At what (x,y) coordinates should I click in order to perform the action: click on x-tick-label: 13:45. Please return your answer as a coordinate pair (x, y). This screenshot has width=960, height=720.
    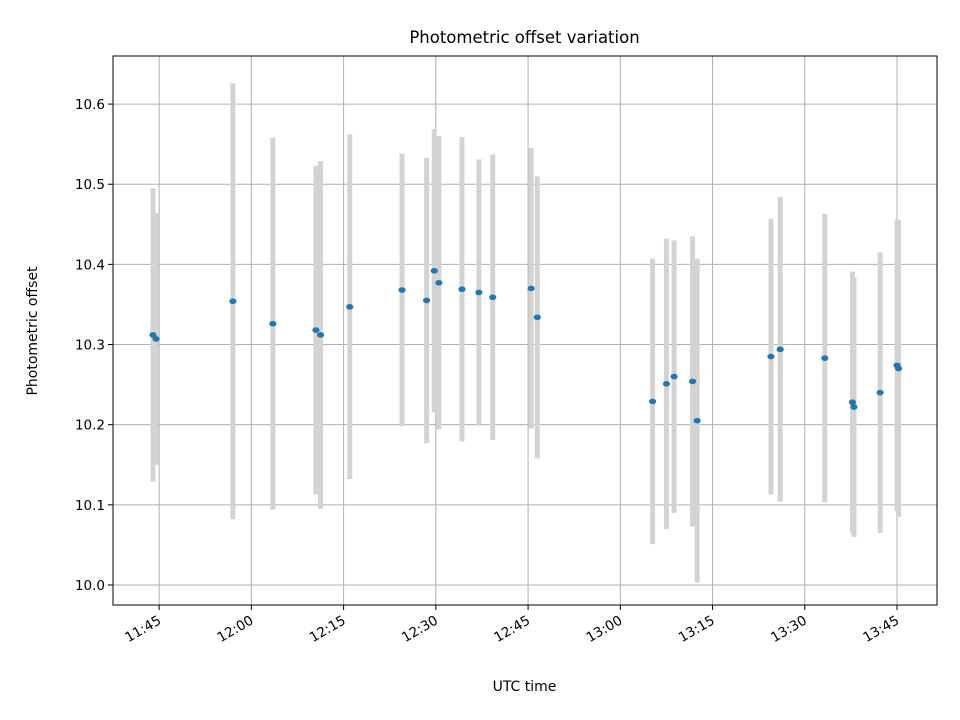
    Looking at the image, I should click on (881, 629).